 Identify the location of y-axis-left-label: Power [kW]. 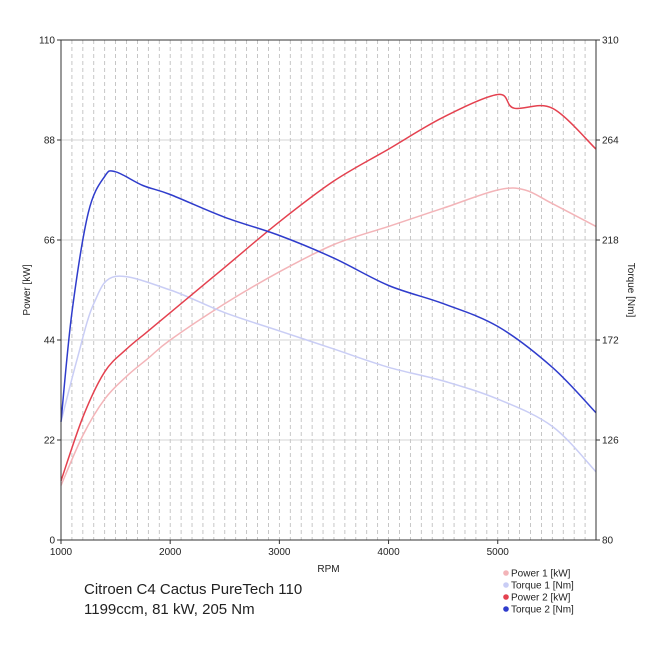
(27, 289).